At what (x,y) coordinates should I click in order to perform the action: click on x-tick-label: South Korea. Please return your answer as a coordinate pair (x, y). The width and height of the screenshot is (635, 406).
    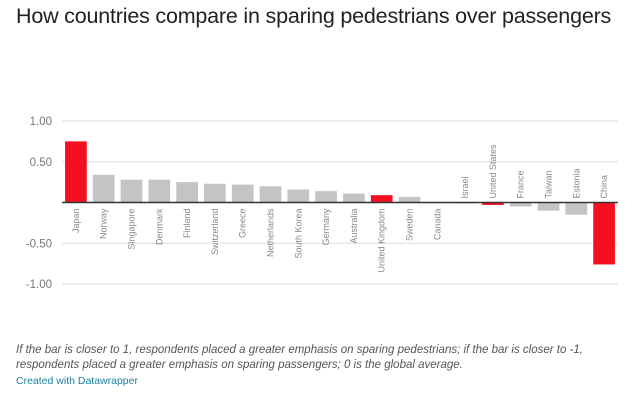
    Looking at the image, I should click on (298, 234).